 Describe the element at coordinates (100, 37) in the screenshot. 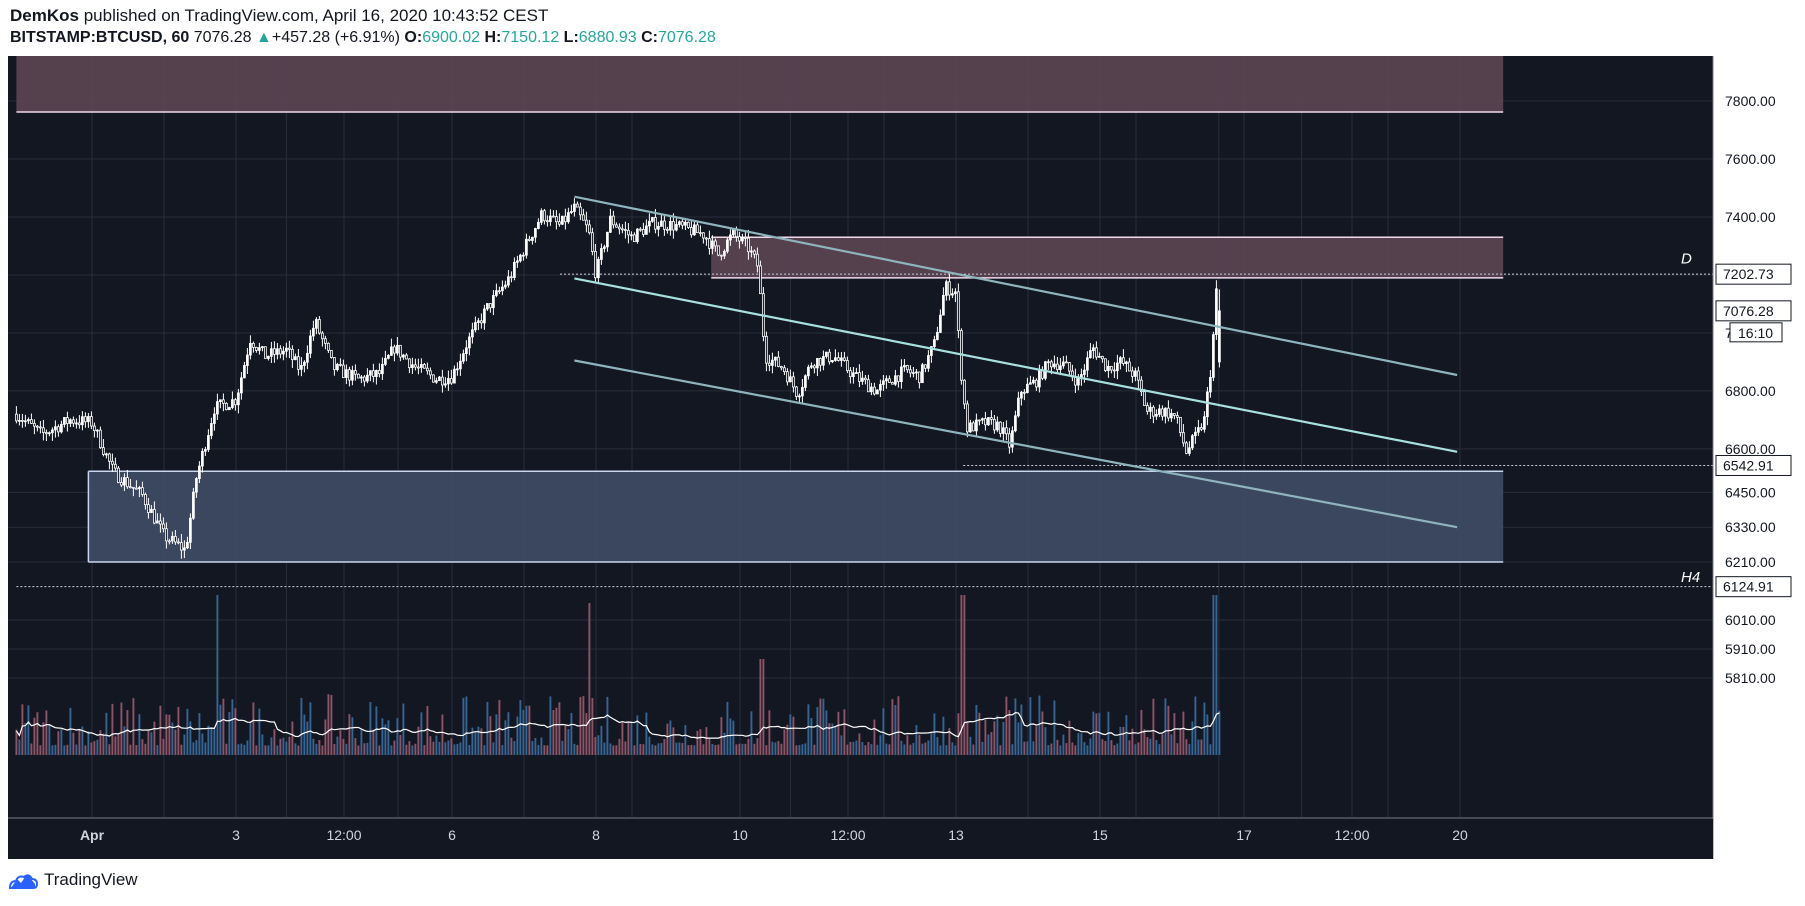

I see `symbol-name: BITSTAMP:BTCUSD, 60` at that location.